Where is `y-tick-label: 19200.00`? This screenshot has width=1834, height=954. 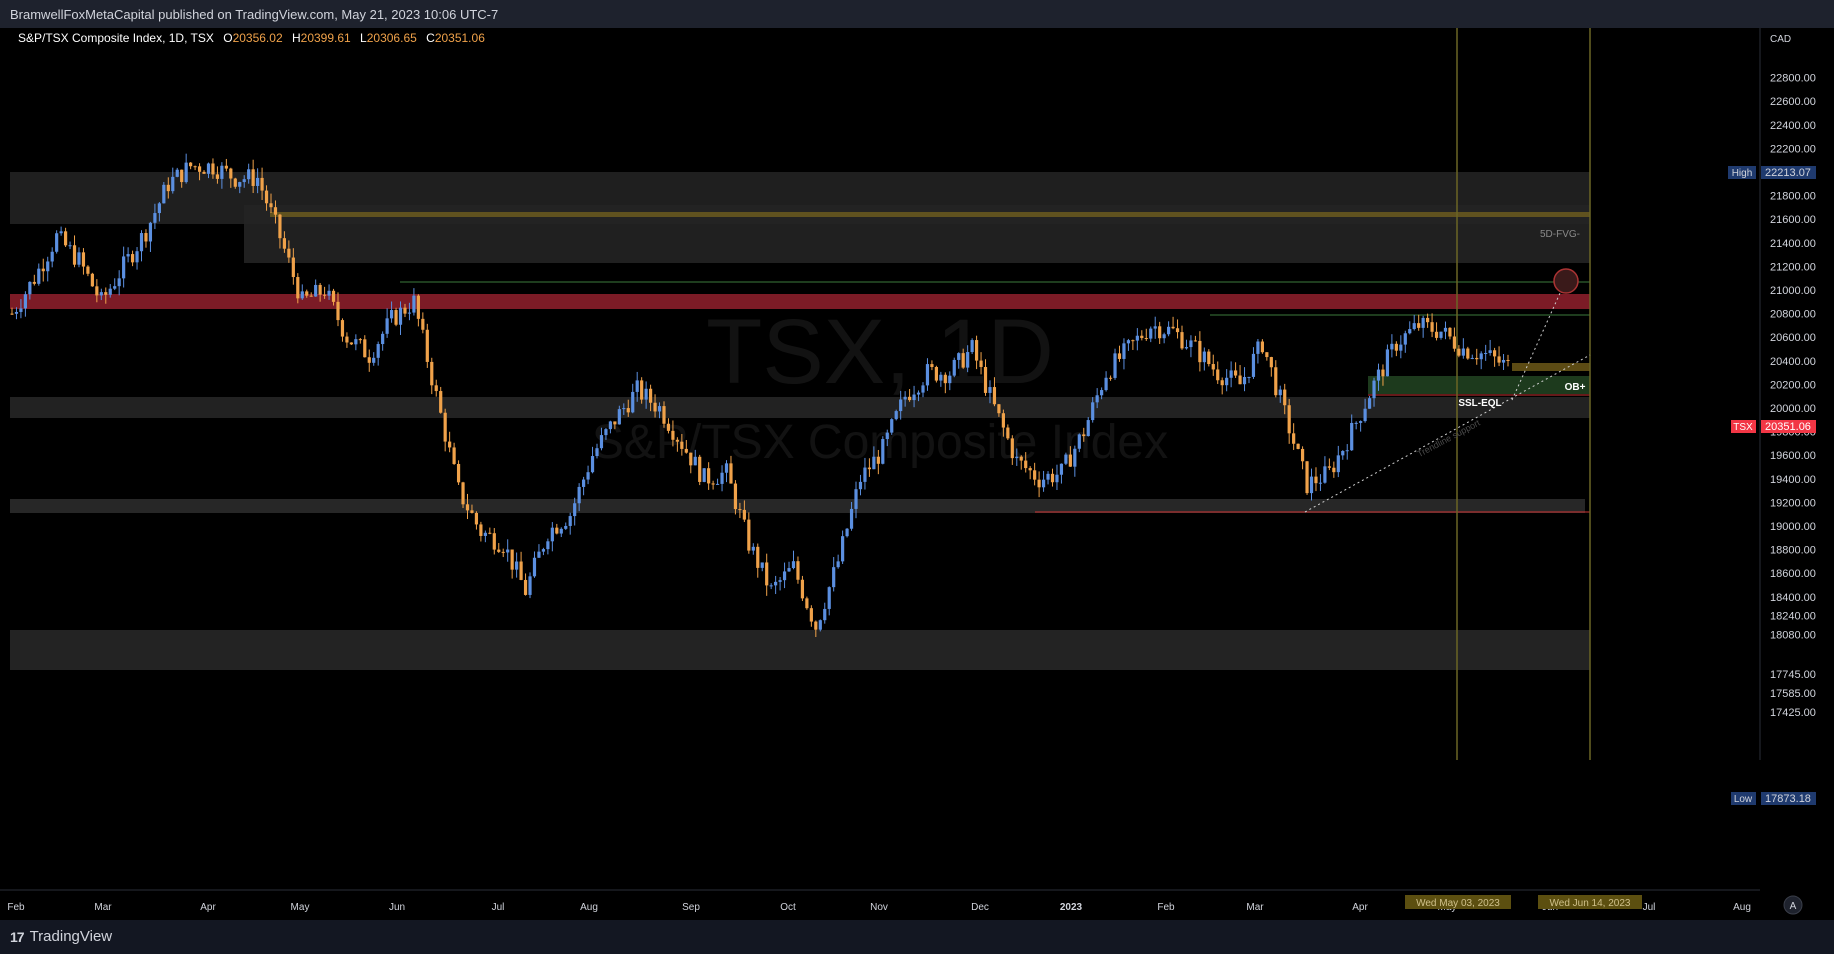
y-tick-label: 19200.00 is located at coordinates (1793, 503).